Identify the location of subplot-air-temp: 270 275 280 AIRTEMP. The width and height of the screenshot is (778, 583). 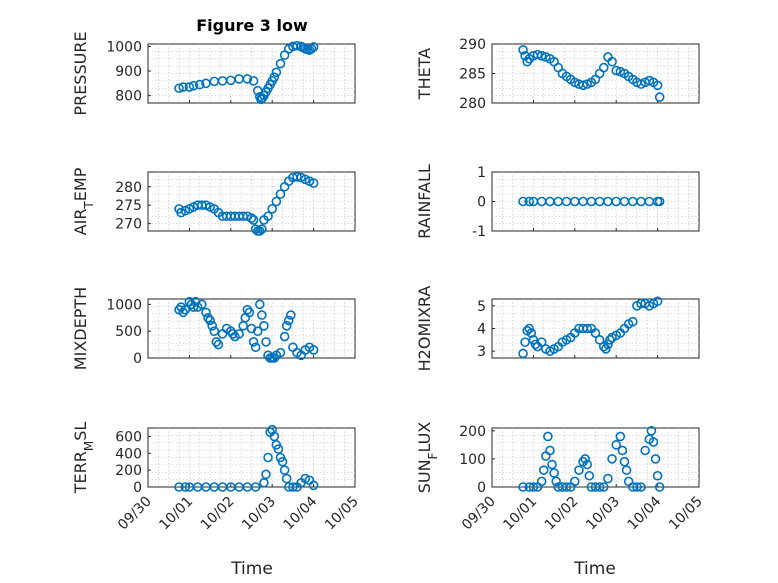
(213, 201).